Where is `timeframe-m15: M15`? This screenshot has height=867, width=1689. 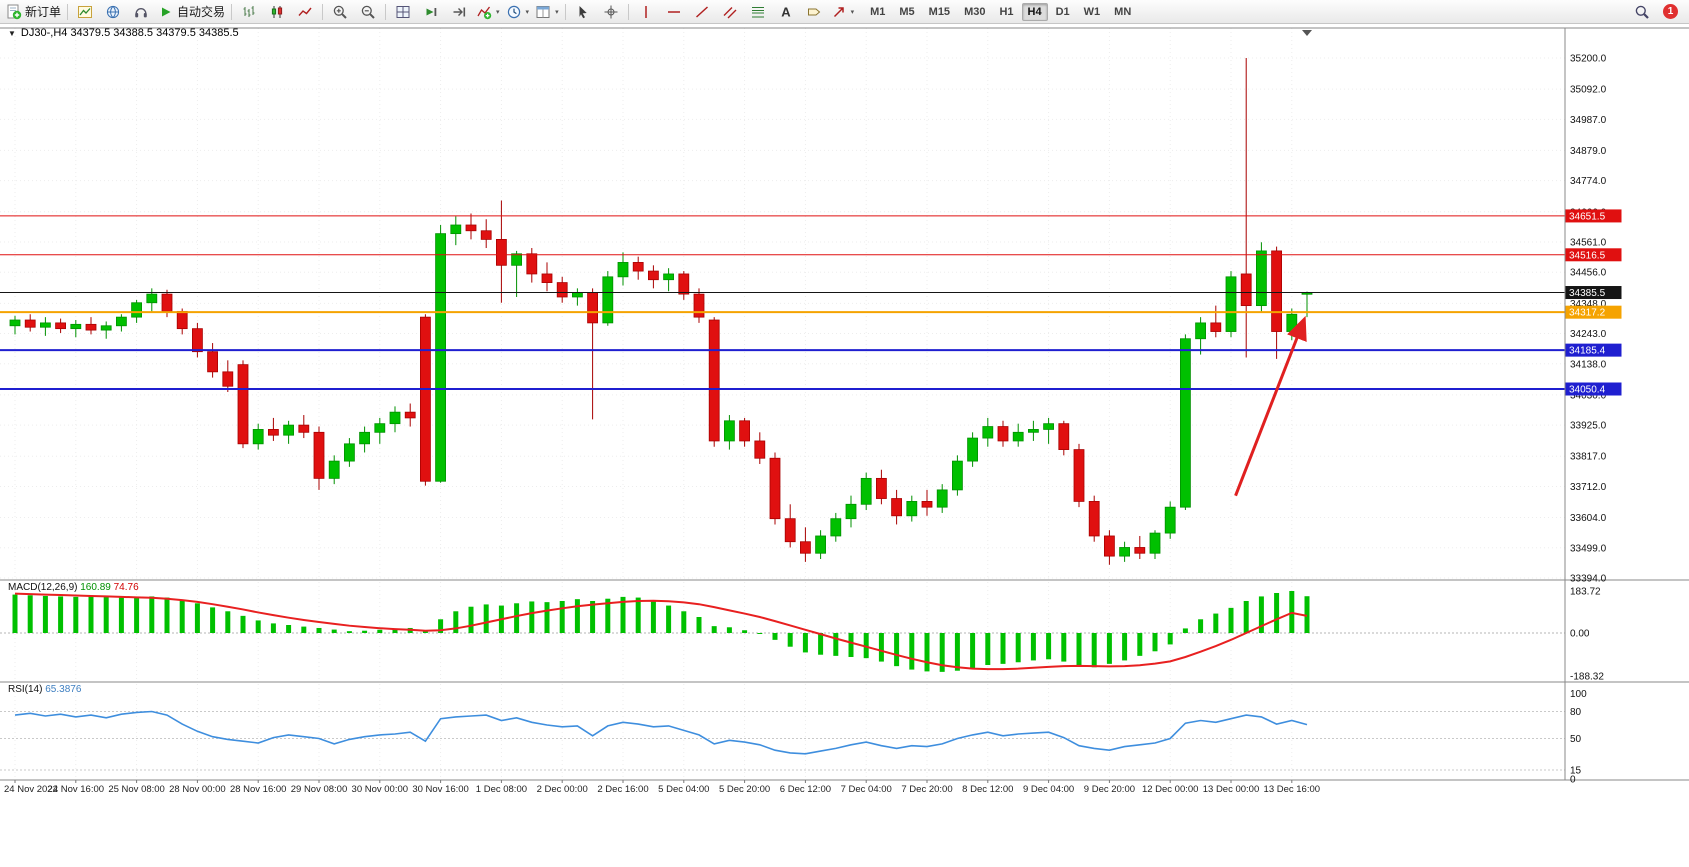
timeframe-m15: M15 is located at coordinates (939, 11).